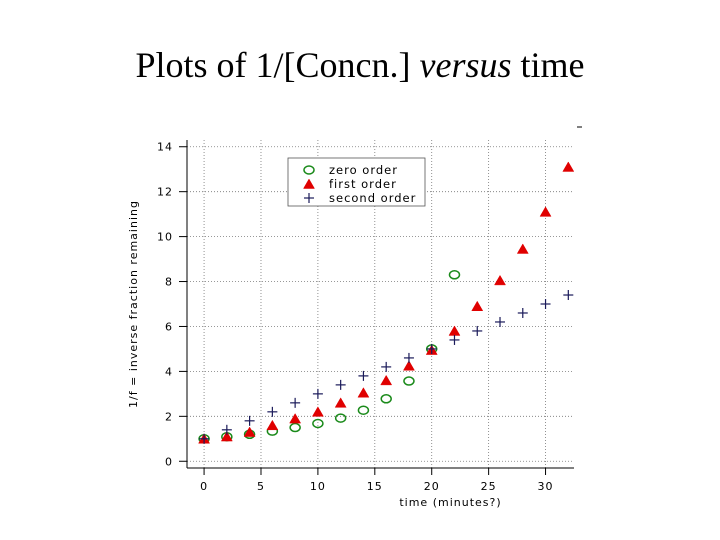 The image size is (720, 540). What do you see at coordinates (169, 282) in the screenshot?
I see `y-tick-label: 8` at bounding box center [169, 282].